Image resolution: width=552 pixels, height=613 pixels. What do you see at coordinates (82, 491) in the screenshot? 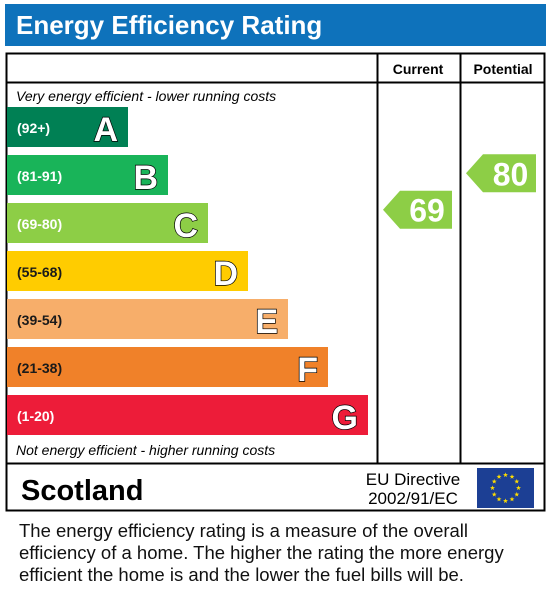
I see `region-label: Scotland` at bounding box center [82, 491].